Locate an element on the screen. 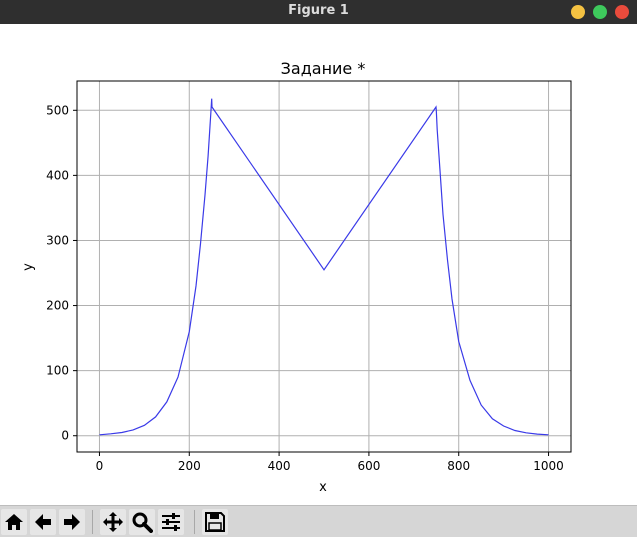 The image size is (637, 537). y-tick-label: 500 is located at coordinates (57, 110).